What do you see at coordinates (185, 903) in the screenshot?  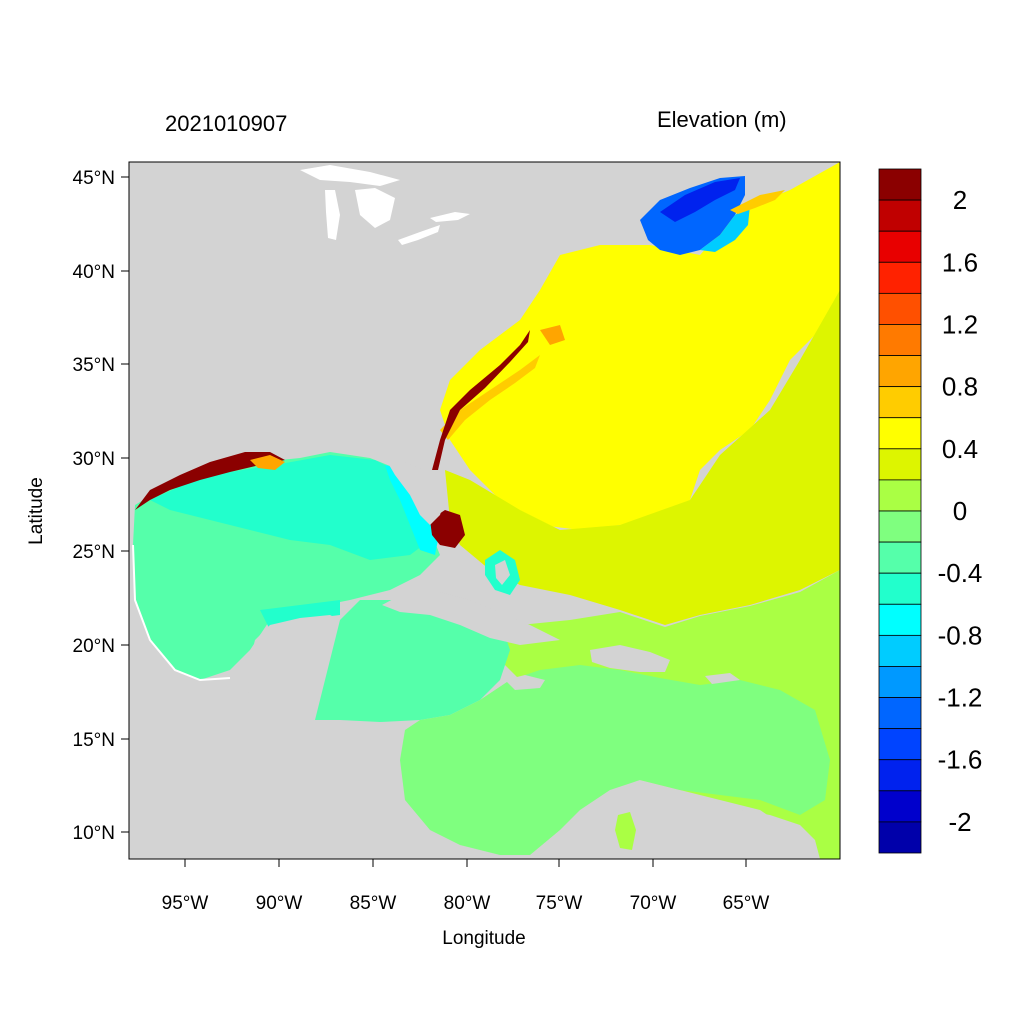 I see `x-tick-label: 95°W` at bounding box center [185, 903].